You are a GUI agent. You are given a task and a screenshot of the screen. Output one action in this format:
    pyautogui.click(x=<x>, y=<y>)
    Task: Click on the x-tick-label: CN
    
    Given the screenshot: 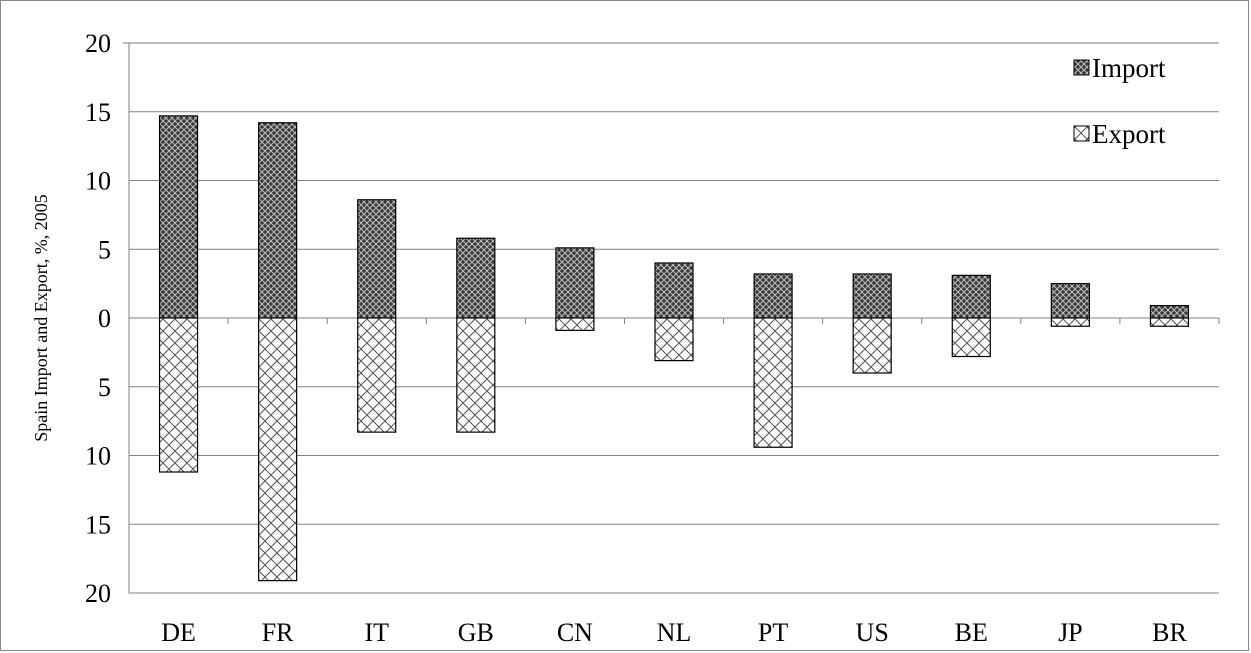 What is the action you would take?
    pyautogui.click(x=575, y=632)
    